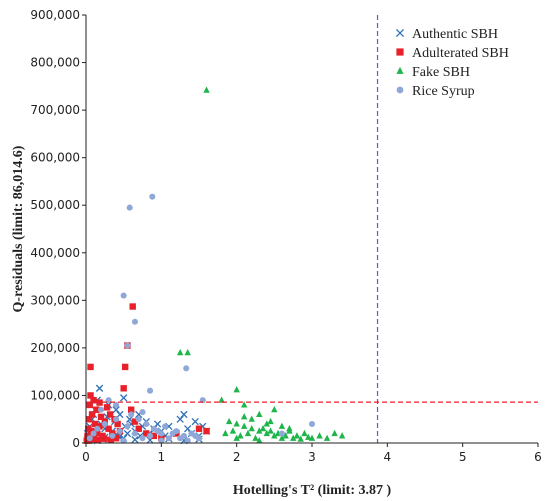  What do you see at coordinates (400, 70) in the screenshot?
I see `legend-marker` at bounding box center [400, 70].